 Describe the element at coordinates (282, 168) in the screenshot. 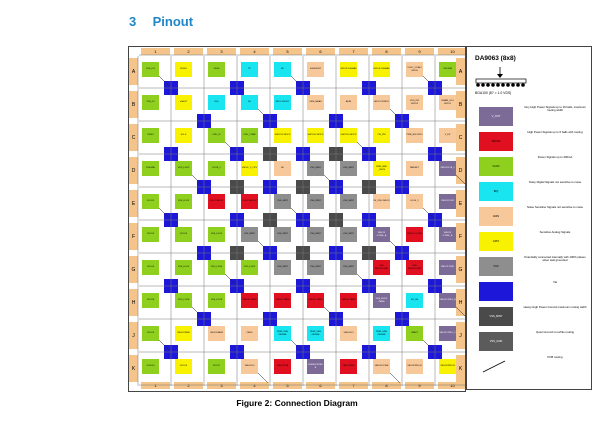

I see `ball-D5: SD` at that location.